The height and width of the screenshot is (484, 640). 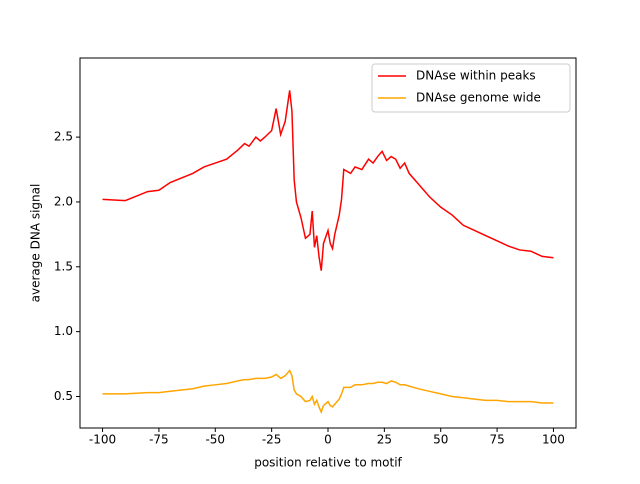 I want to click on series-line, so click(x=328, y=392).